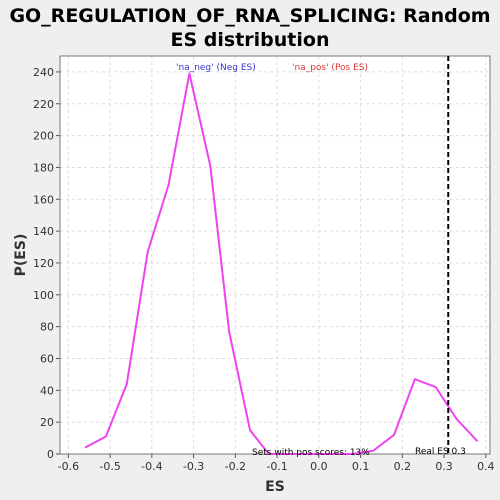  What do you see at coordinates (403, 466) in the screenshot?
I see `x-tick-label: 0.2` at bounding box center [403, 466].